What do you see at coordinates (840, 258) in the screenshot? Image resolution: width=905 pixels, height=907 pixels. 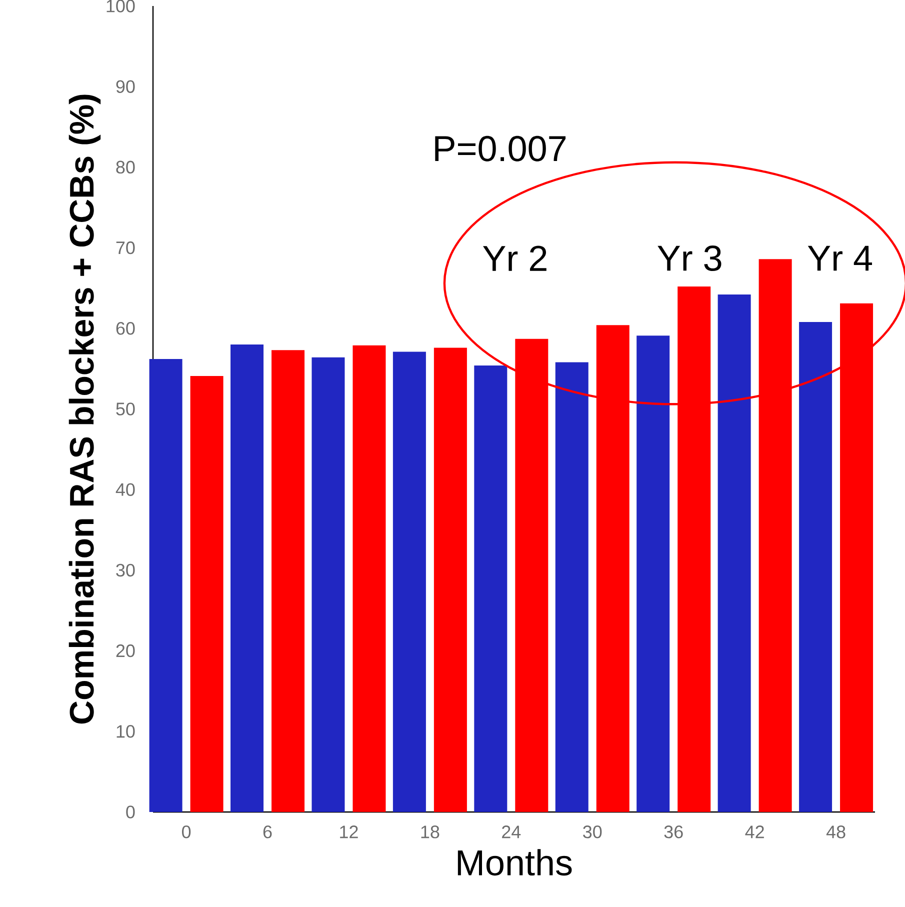 I see `annotation: Yr 4` at bounding box center [840, 258].